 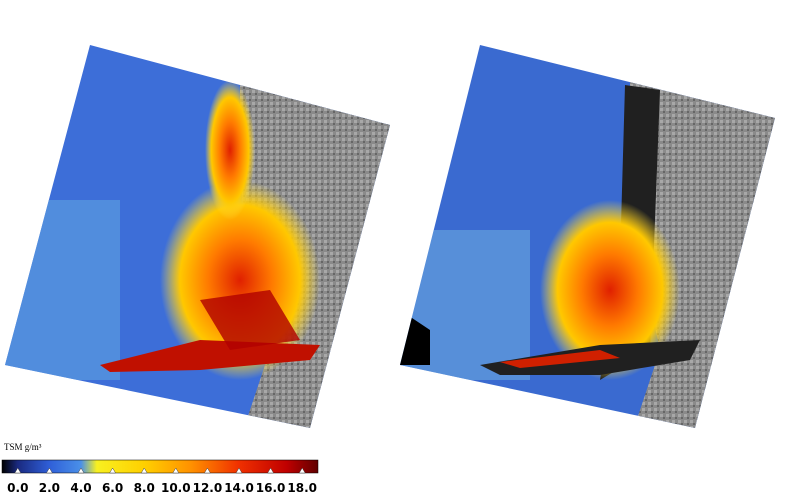 I want to click on tick-label: 2.0, so click(x=49, y=488).